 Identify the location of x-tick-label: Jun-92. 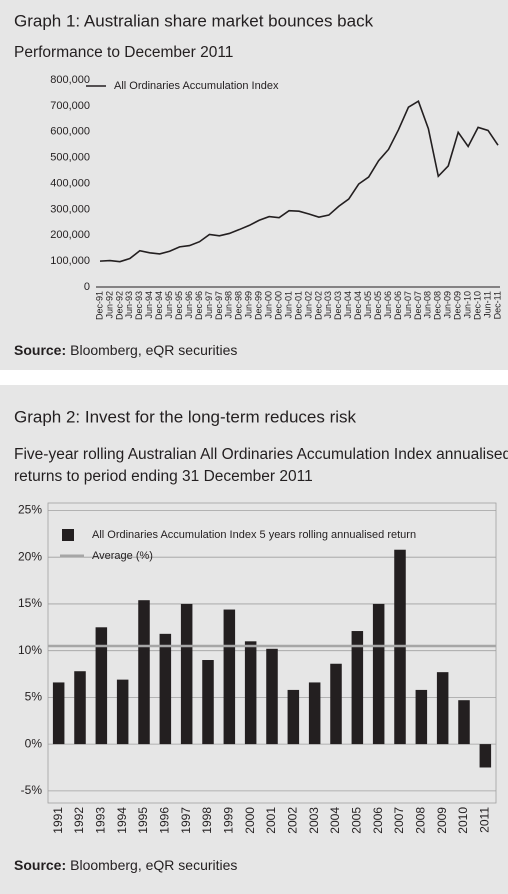
(109, 305).